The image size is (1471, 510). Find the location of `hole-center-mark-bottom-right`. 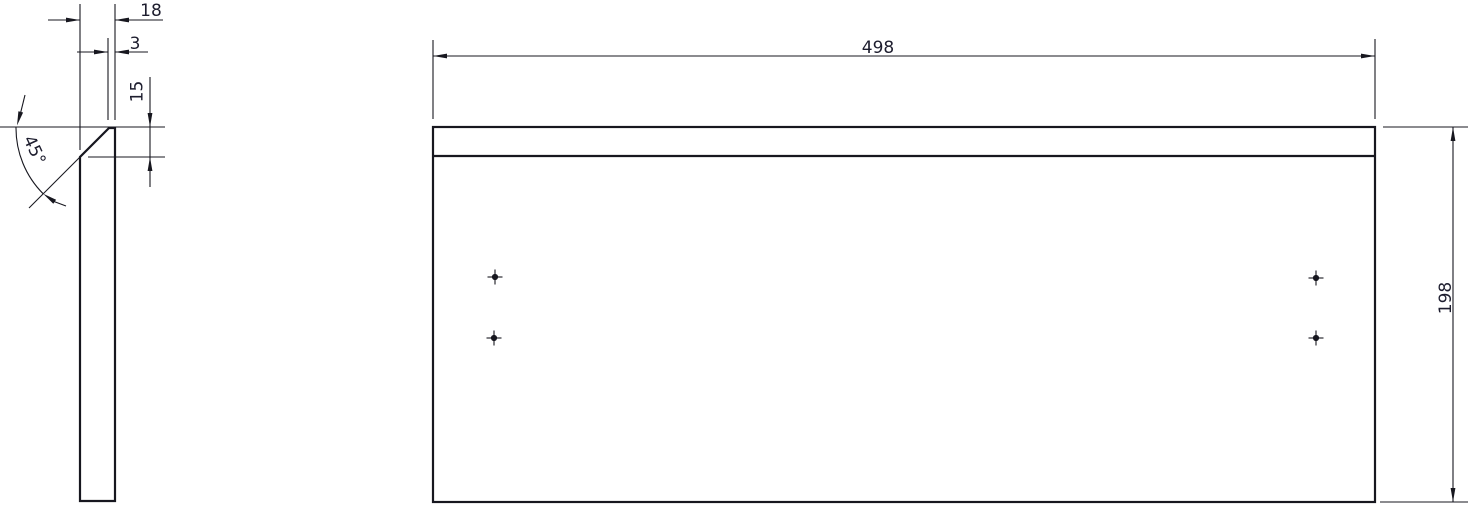

hole-center-mark-bottom-right is located at coordinates (1316, 338).